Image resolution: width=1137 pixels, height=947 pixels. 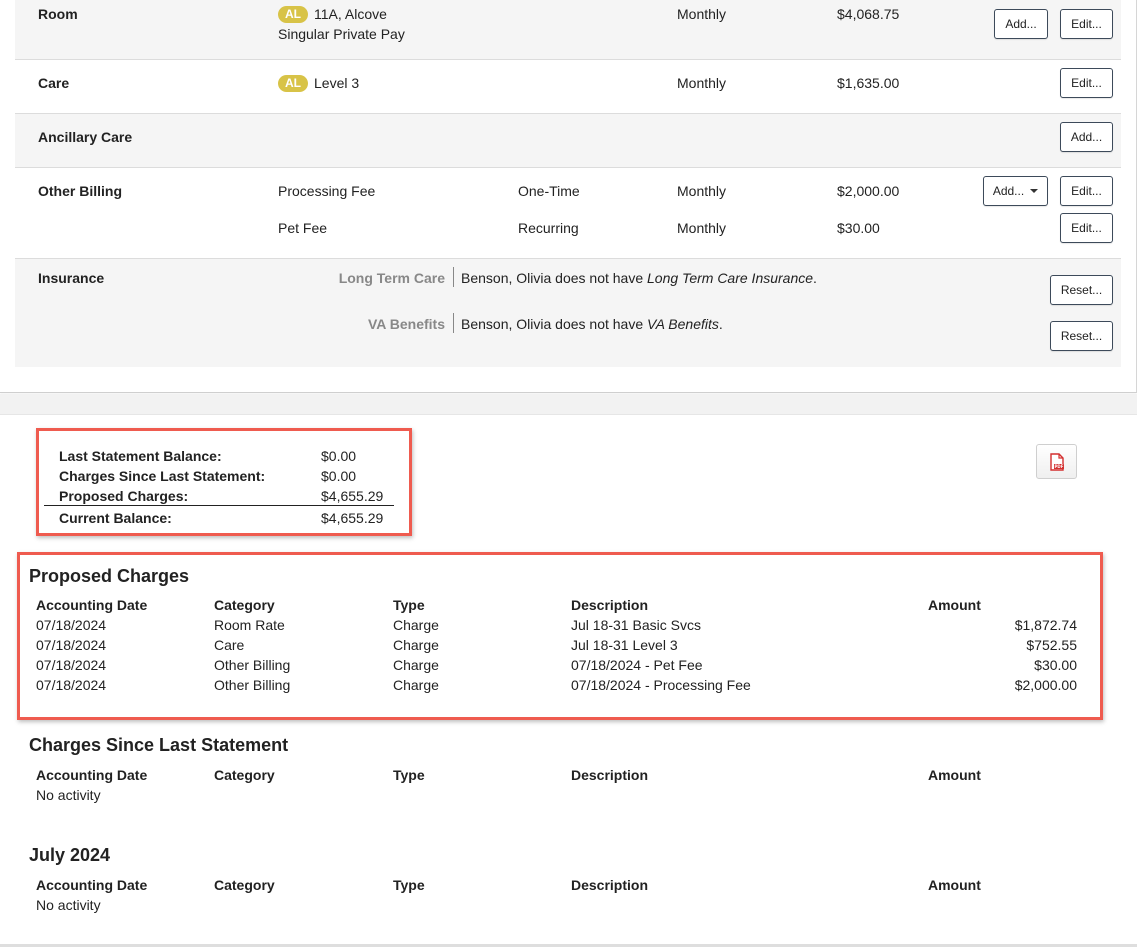 What do you see at coordinates (568, 945) in the screenshot?
I see `bottom-divider` at bounding box center [568, 945].